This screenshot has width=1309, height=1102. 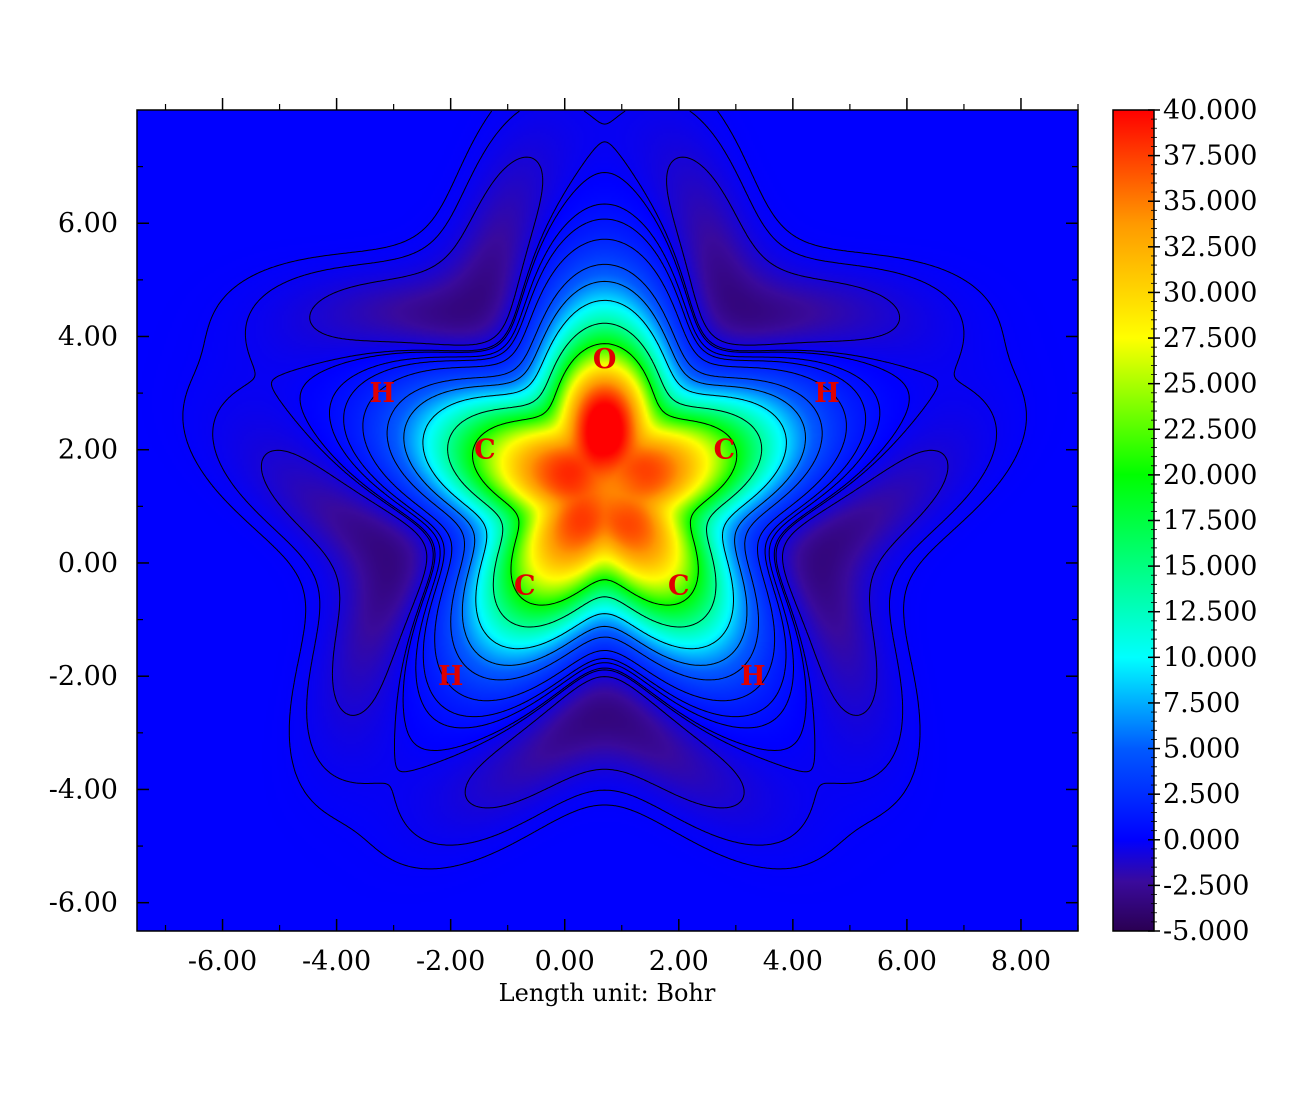 I want to click on colorbar-tick-label: 20.000, so click(x=1210, y=475).